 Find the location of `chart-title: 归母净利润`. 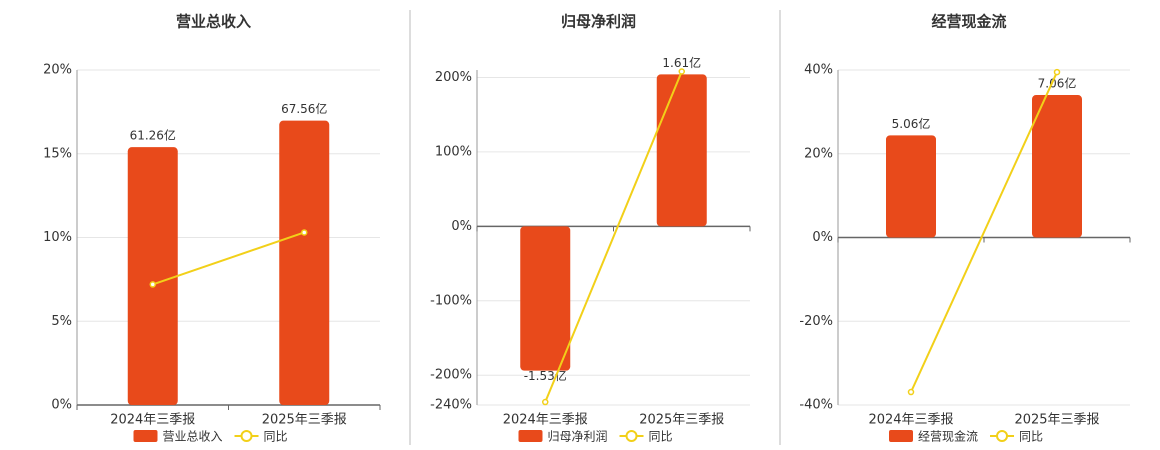

chart-title: 归母净利润 is located at coordinates (598, 22).